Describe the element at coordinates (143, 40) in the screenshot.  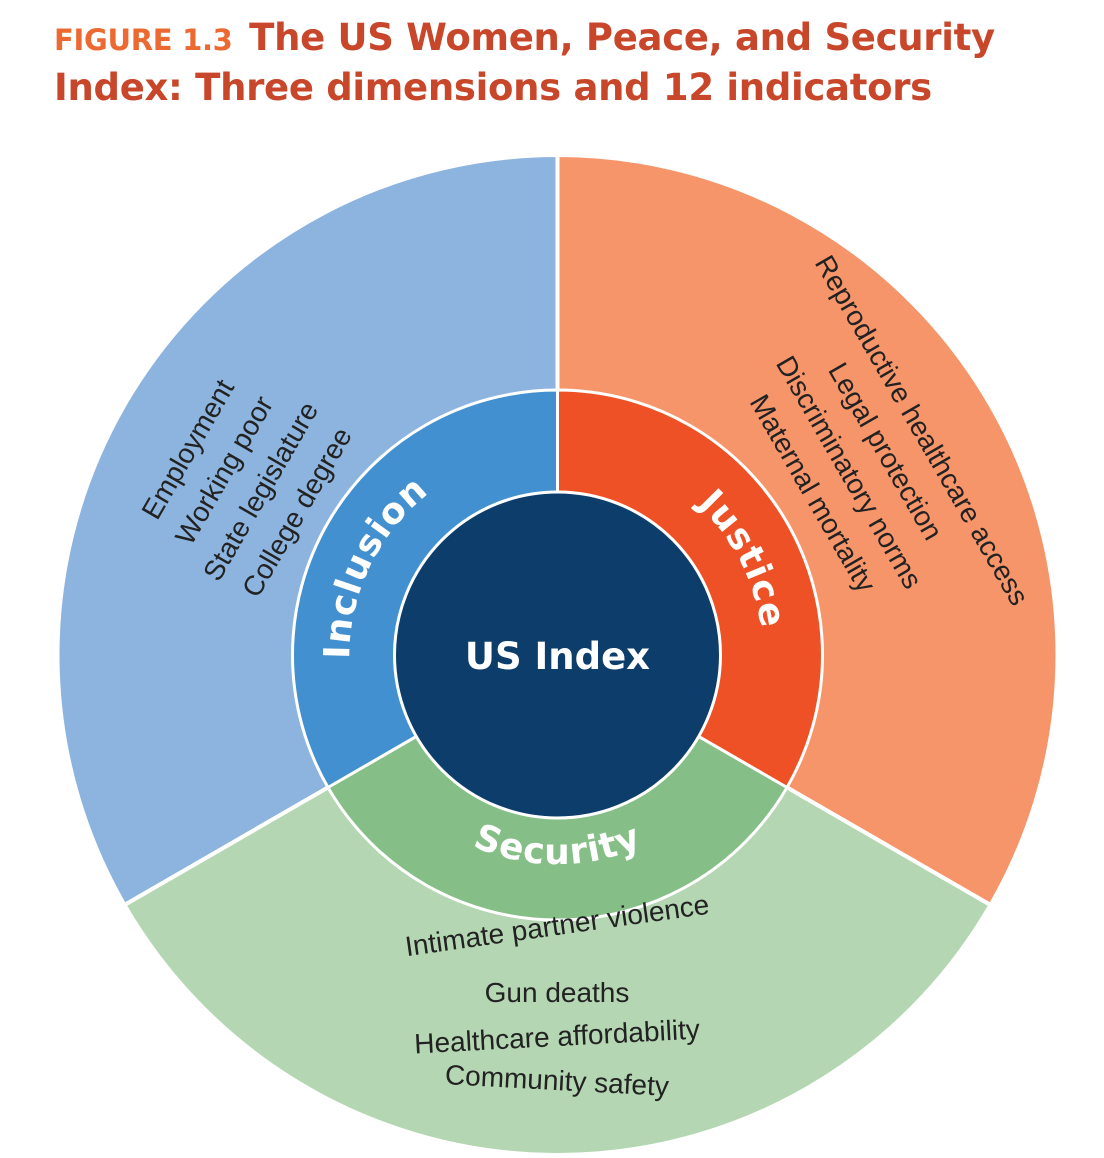
I see `figure-label: FIGURE 1.3` at that location.